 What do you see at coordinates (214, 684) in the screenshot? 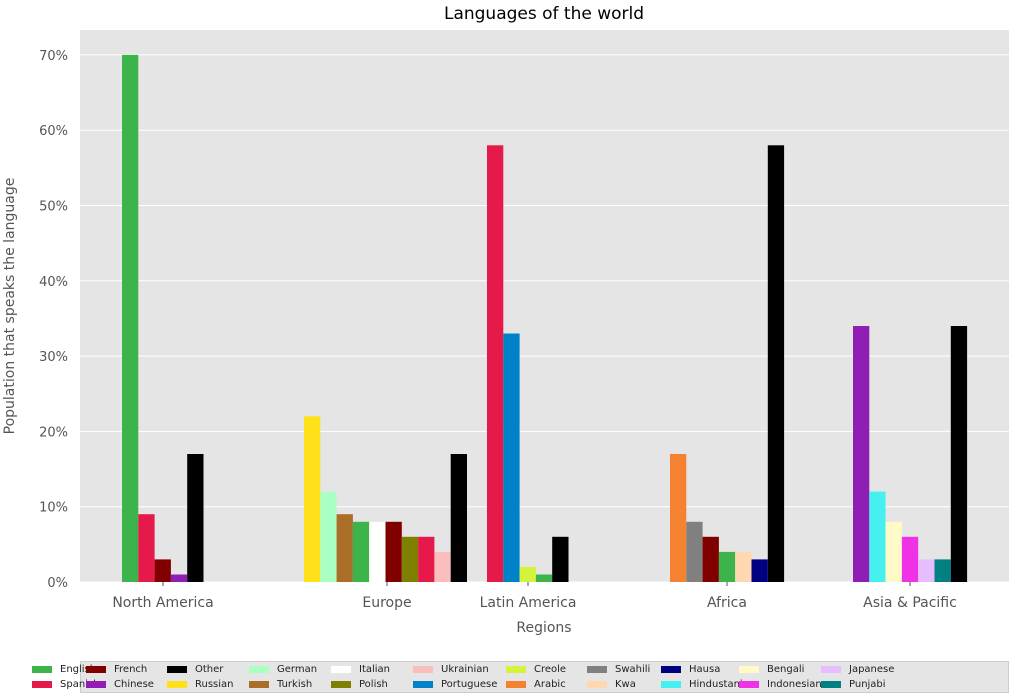
I see `legend-label: Russian` at bounding box center [214, 684].